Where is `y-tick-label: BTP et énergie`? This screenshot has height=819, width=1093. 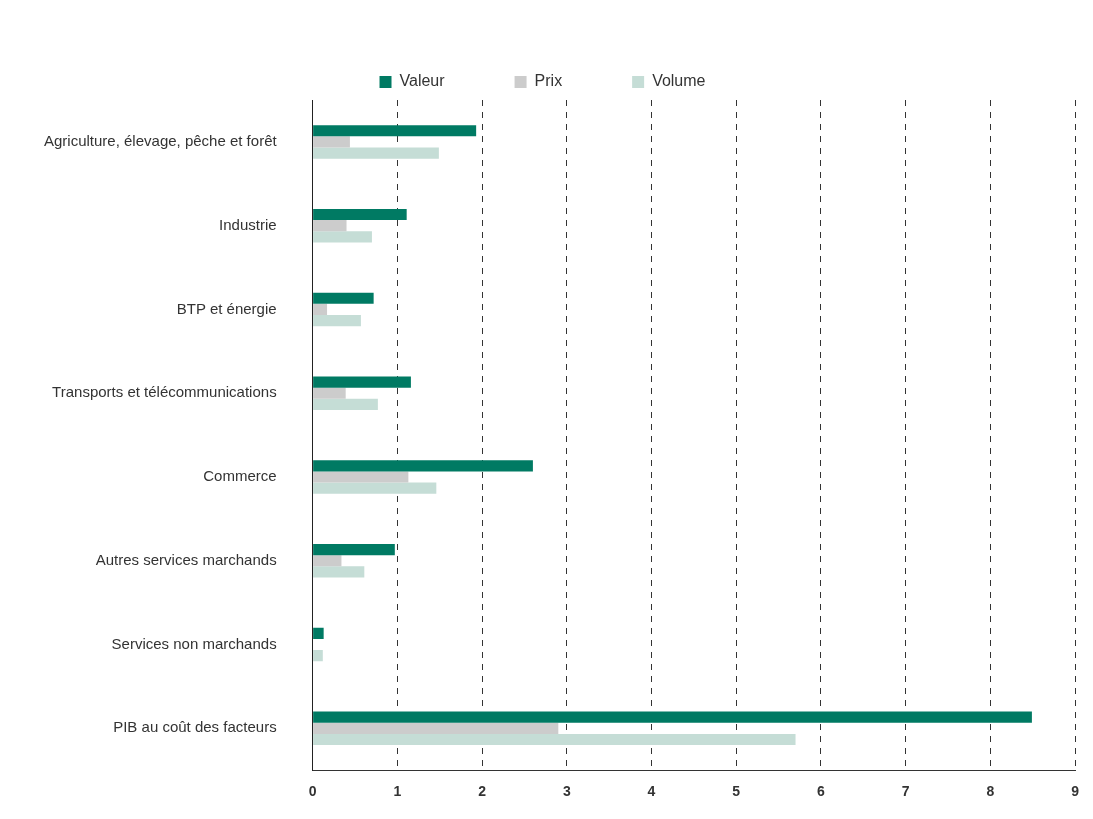
y-tick-label: BTP et énergie is located at coordinates (226, 308).